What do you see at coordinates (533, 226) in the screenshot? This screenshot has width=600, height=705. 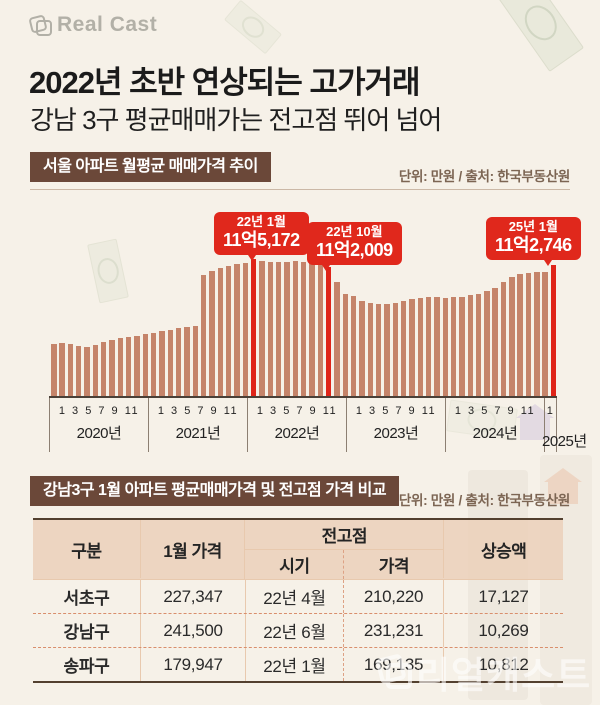 I see `callout-period: 25년 1월` at bounding box center [533, 226].